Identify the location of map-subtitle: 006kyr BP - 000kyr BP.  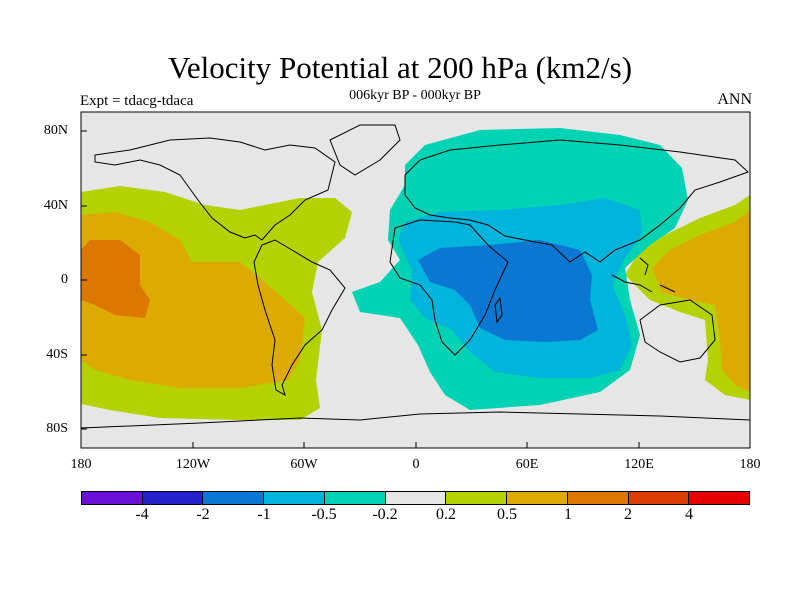
(415, 95).